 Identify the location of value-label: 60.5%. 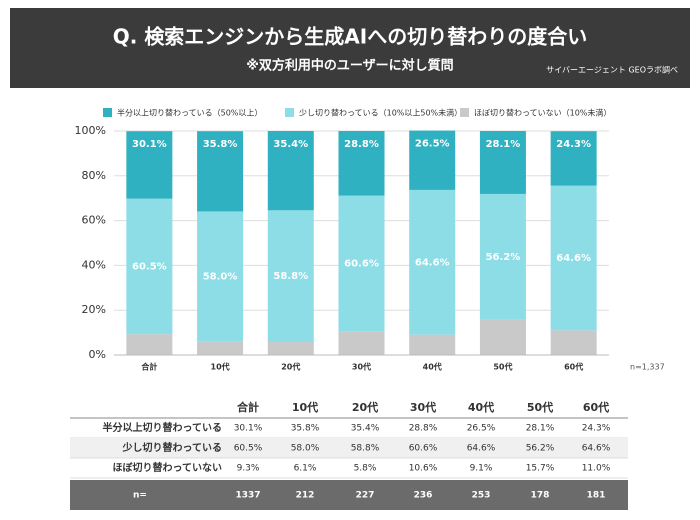
(149, 266).